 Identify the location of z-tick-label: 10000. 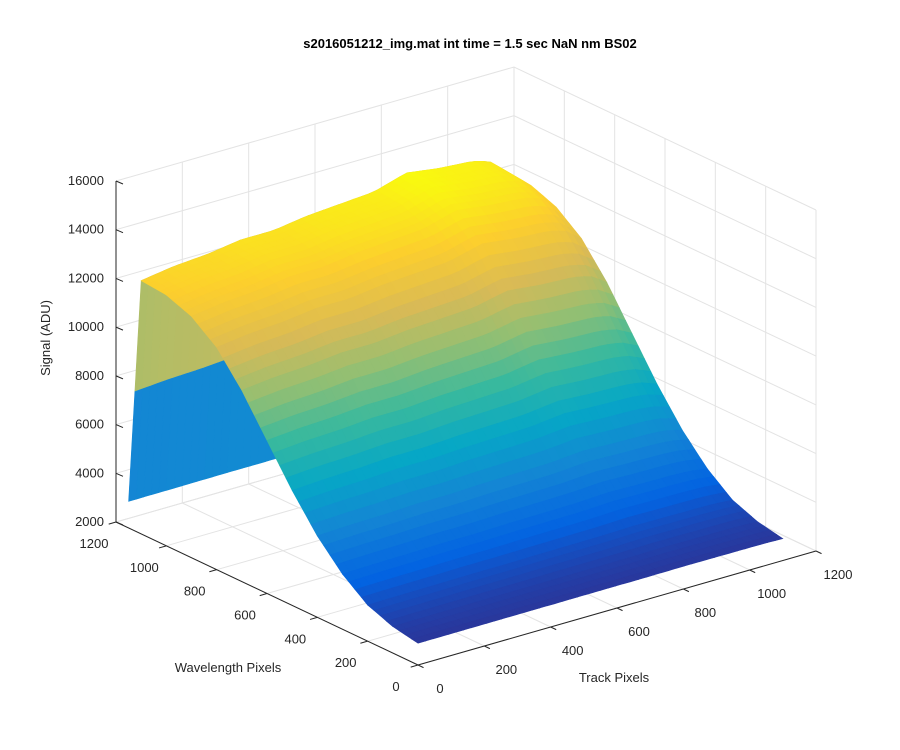
(86, 326).